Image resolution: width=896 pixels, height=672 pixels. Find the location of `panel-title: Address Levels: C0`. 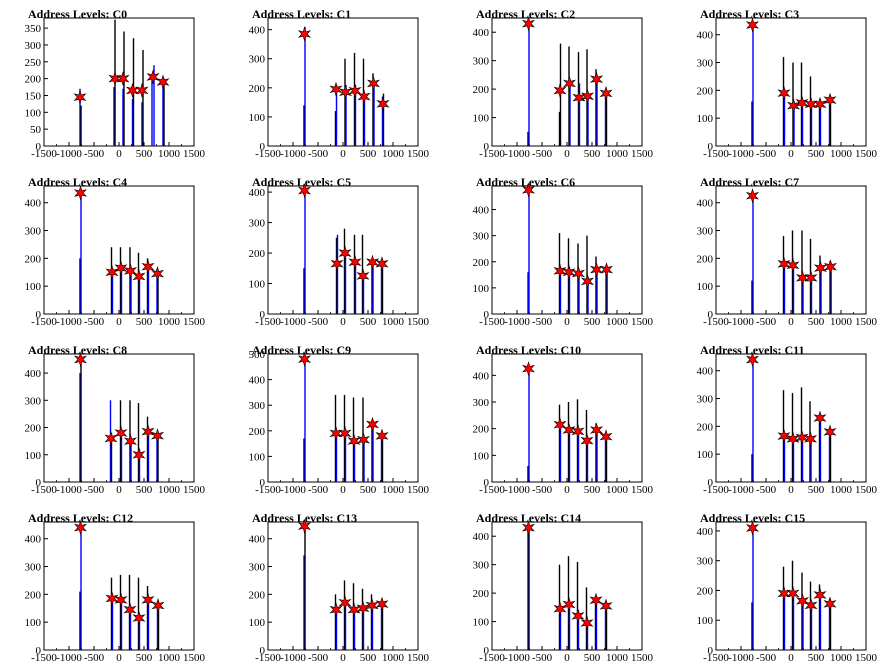

panel-title: Address Levels: C0 is located at coordinates (77, 14).